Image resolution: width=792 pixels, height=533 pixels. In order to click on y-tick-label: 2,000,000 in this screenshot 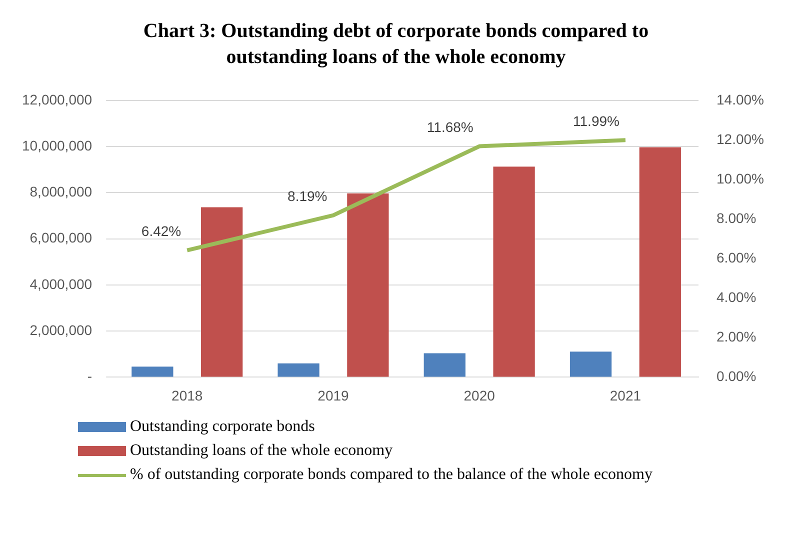, I will do `click(61, 330)`.